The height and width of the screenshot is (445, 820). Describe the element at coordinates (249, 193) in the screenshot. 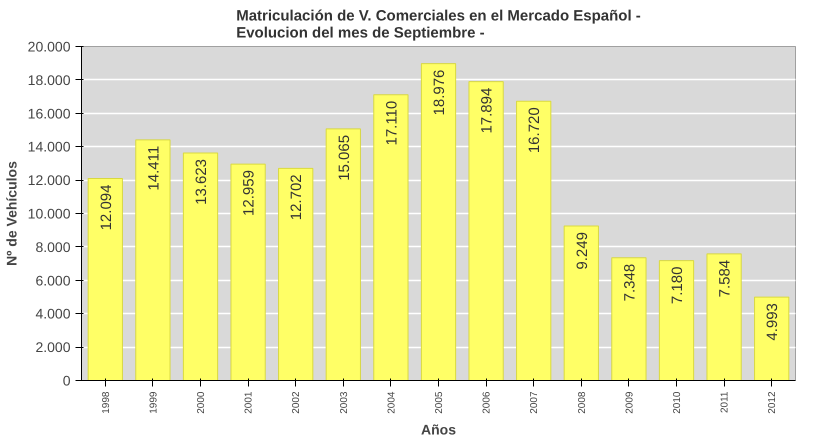

I see `data-label: 12.959` at that location.